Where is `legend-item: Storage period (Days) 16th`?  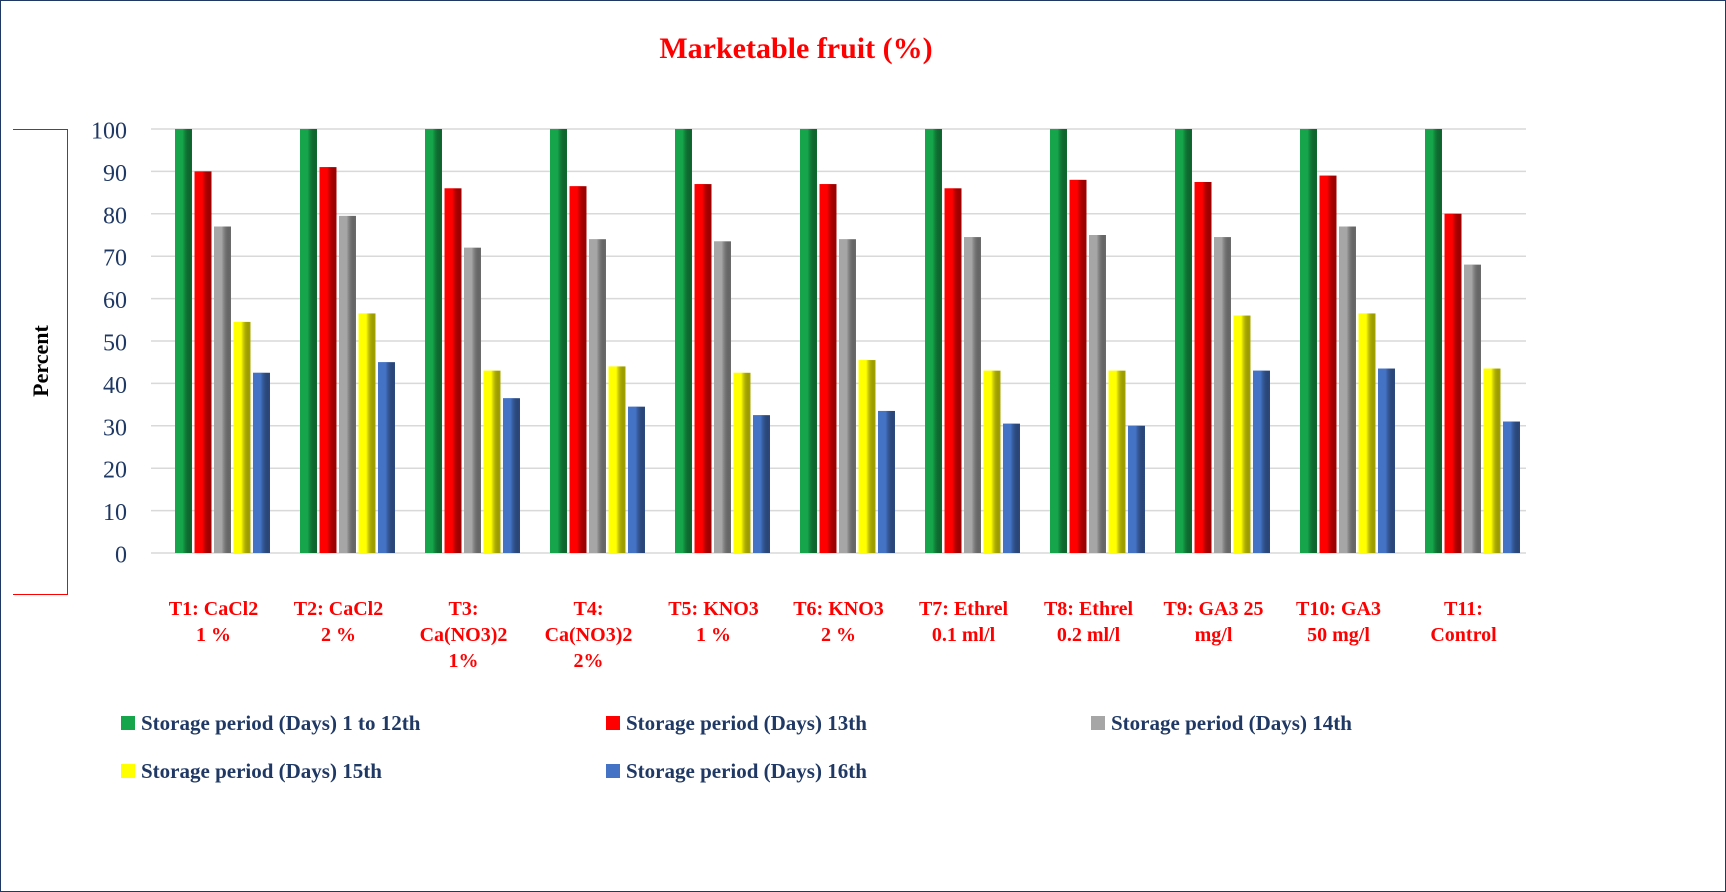 legend-item: Storage period (Days) 16th is located at coordinates (848, 771).